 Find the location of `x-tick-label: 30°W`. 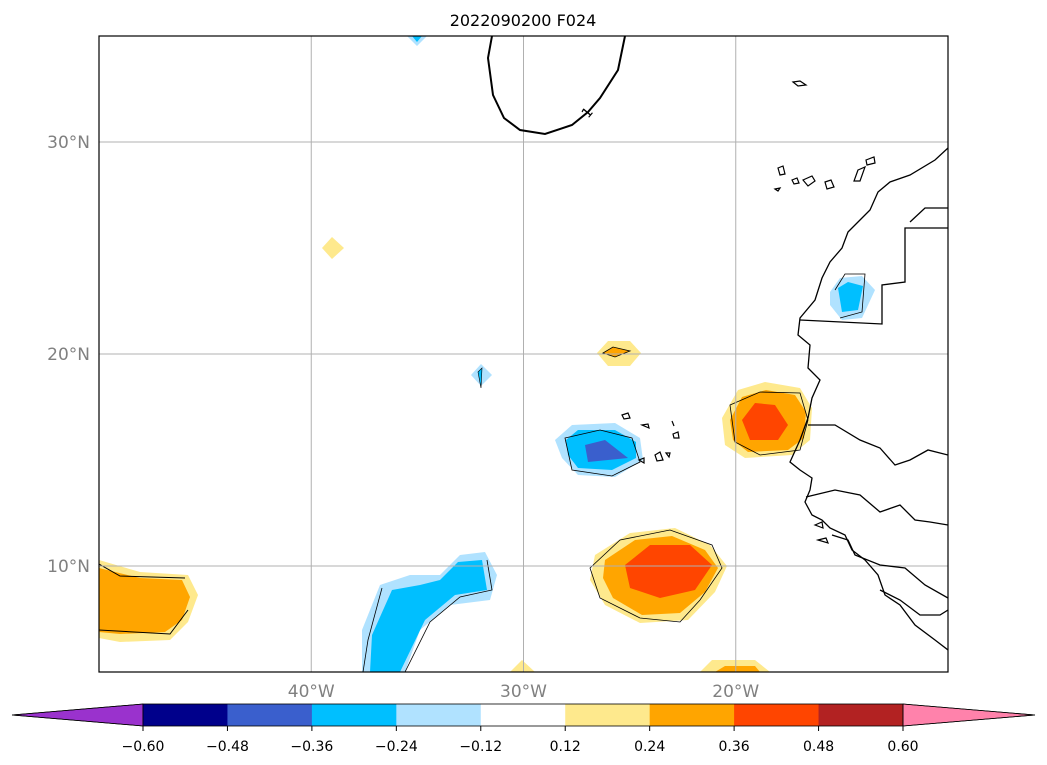

x-tick-label: 30°W is located at coordinates (523, 692).